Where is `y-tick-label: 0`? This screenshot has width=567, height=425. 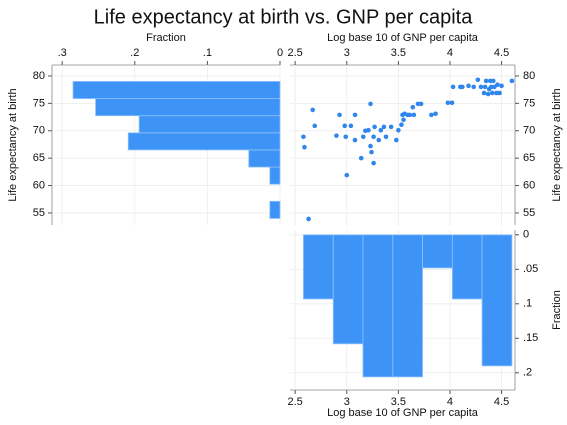 y-tick-label: 0 is located at coordinates (526, 235).